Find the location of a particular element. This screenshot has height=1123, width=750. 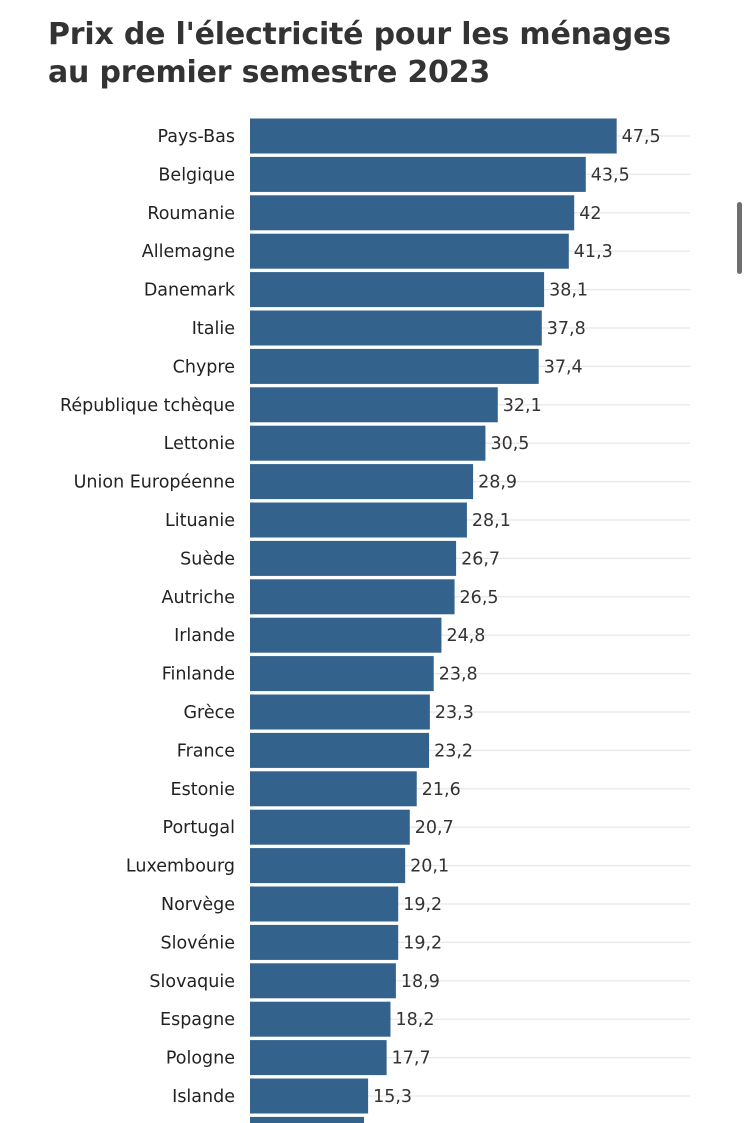

category-label: Roumanie is located at coordinates (191, 214).